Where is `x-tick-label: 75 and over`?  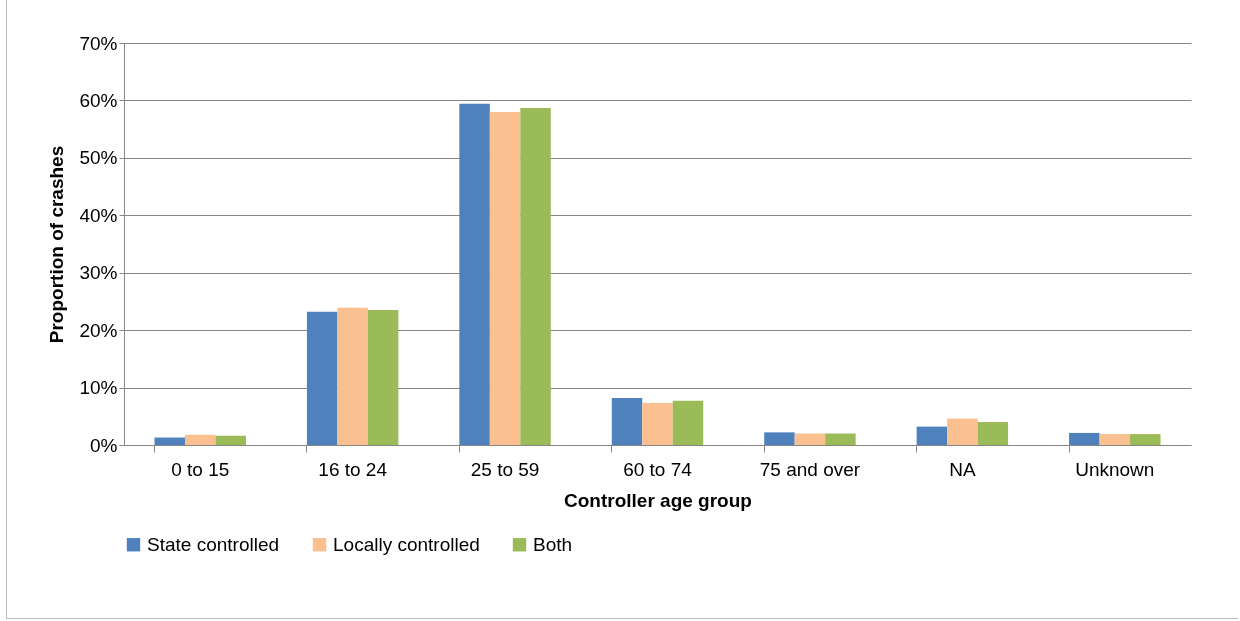
x-tick-label: 75 and over is located at coordinates (810, 469).